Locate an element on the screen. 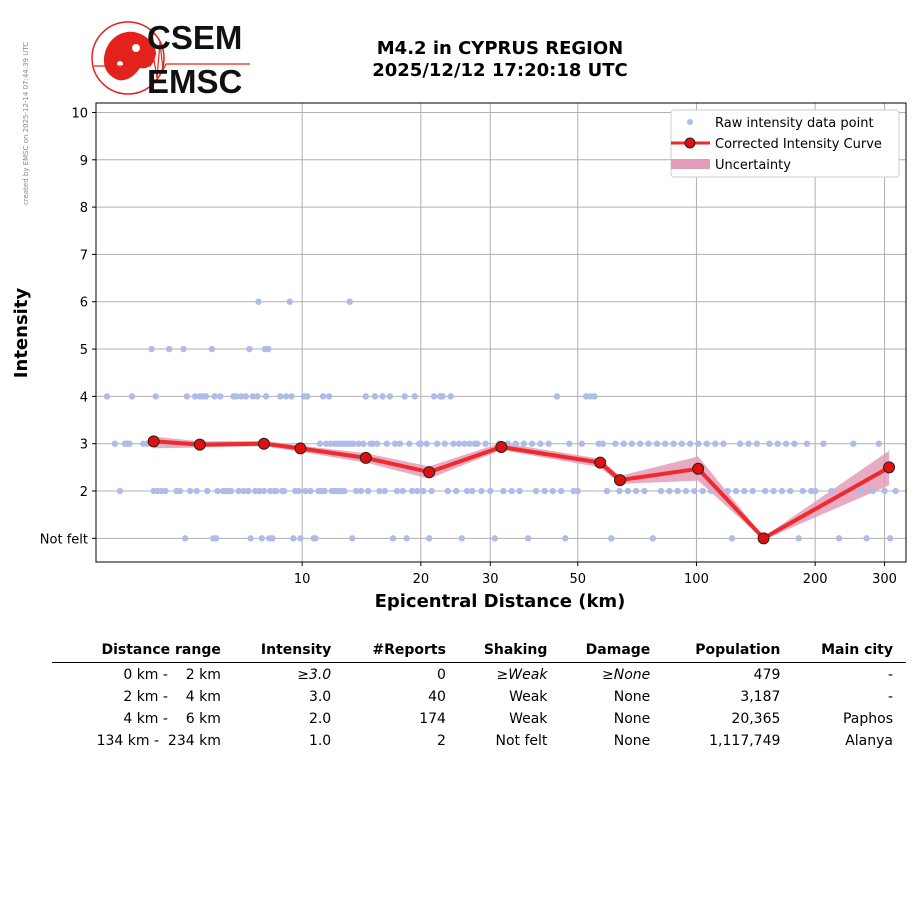  column-header: Shaking is located at coordinates (509, 651).